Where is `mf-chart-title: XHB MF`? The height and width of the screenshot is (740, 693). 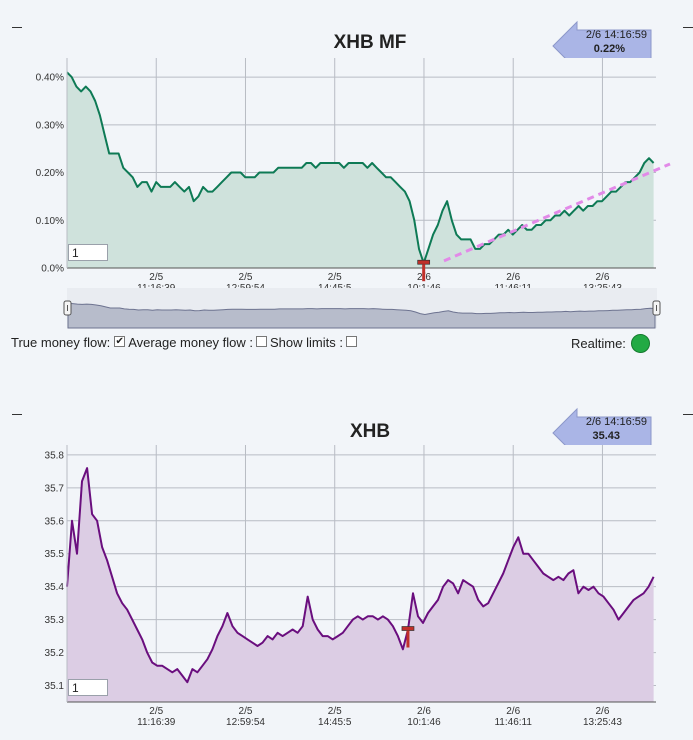
mf-chart-title: XHB MF is located at coordinates (370, 42).